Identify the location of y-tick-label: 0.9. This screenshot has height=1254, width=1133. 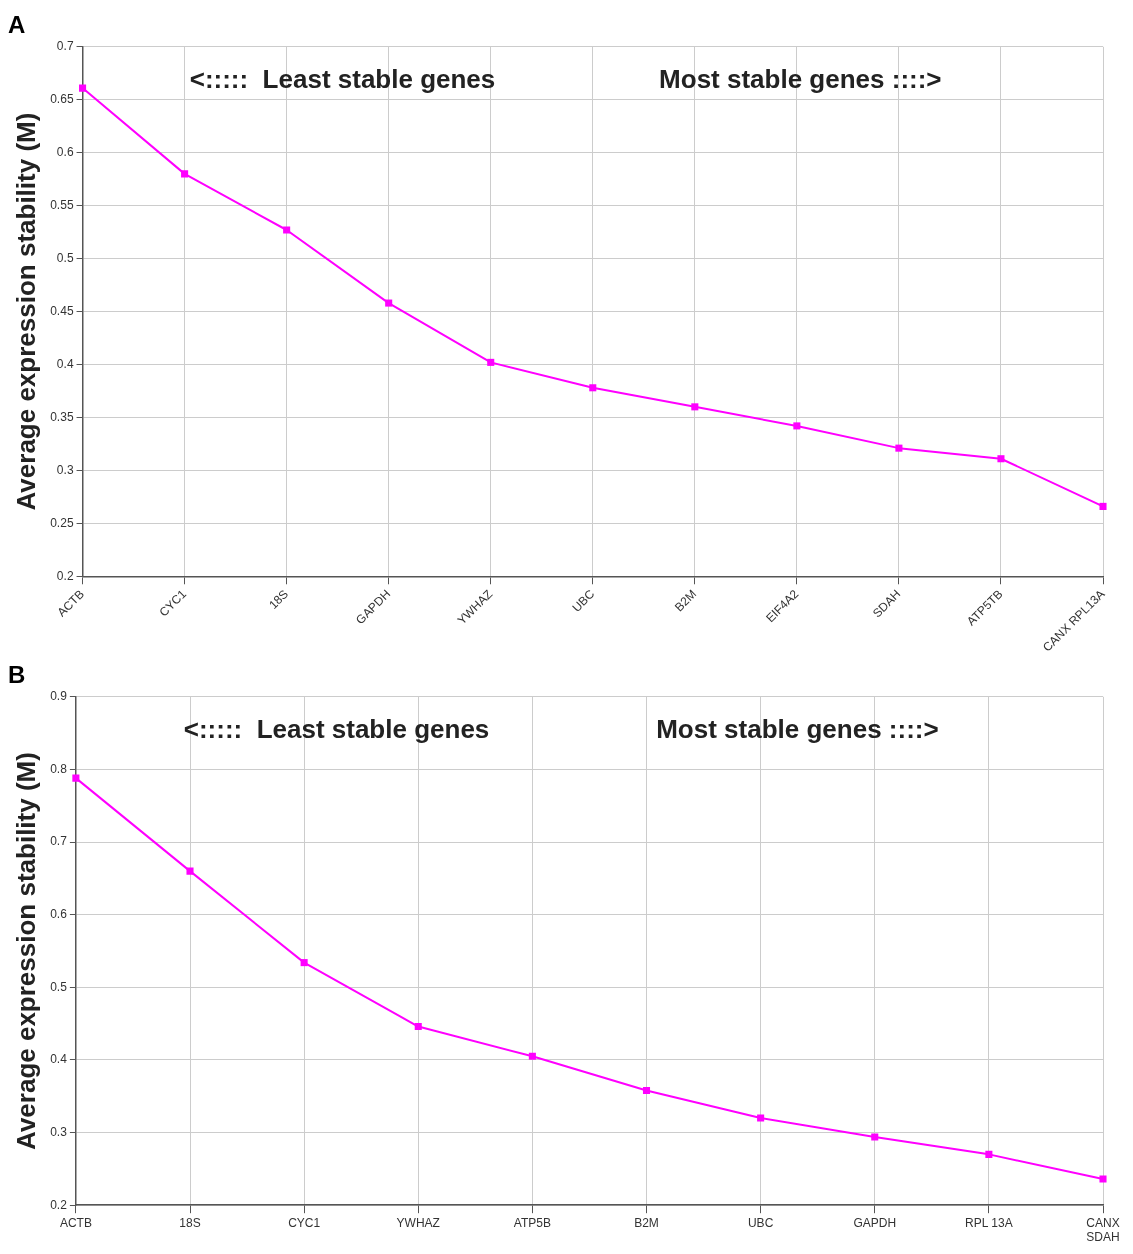
(59, 696).